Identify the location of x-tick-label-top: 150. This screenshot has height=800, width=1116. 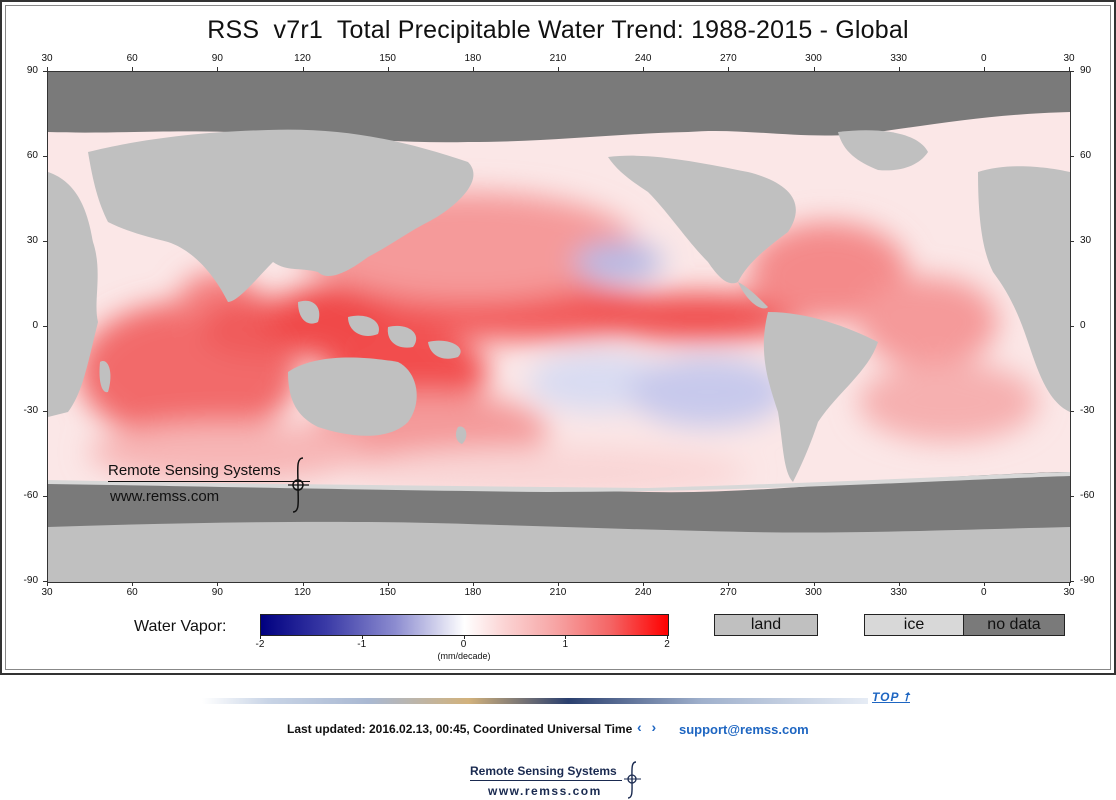
(387, 58).